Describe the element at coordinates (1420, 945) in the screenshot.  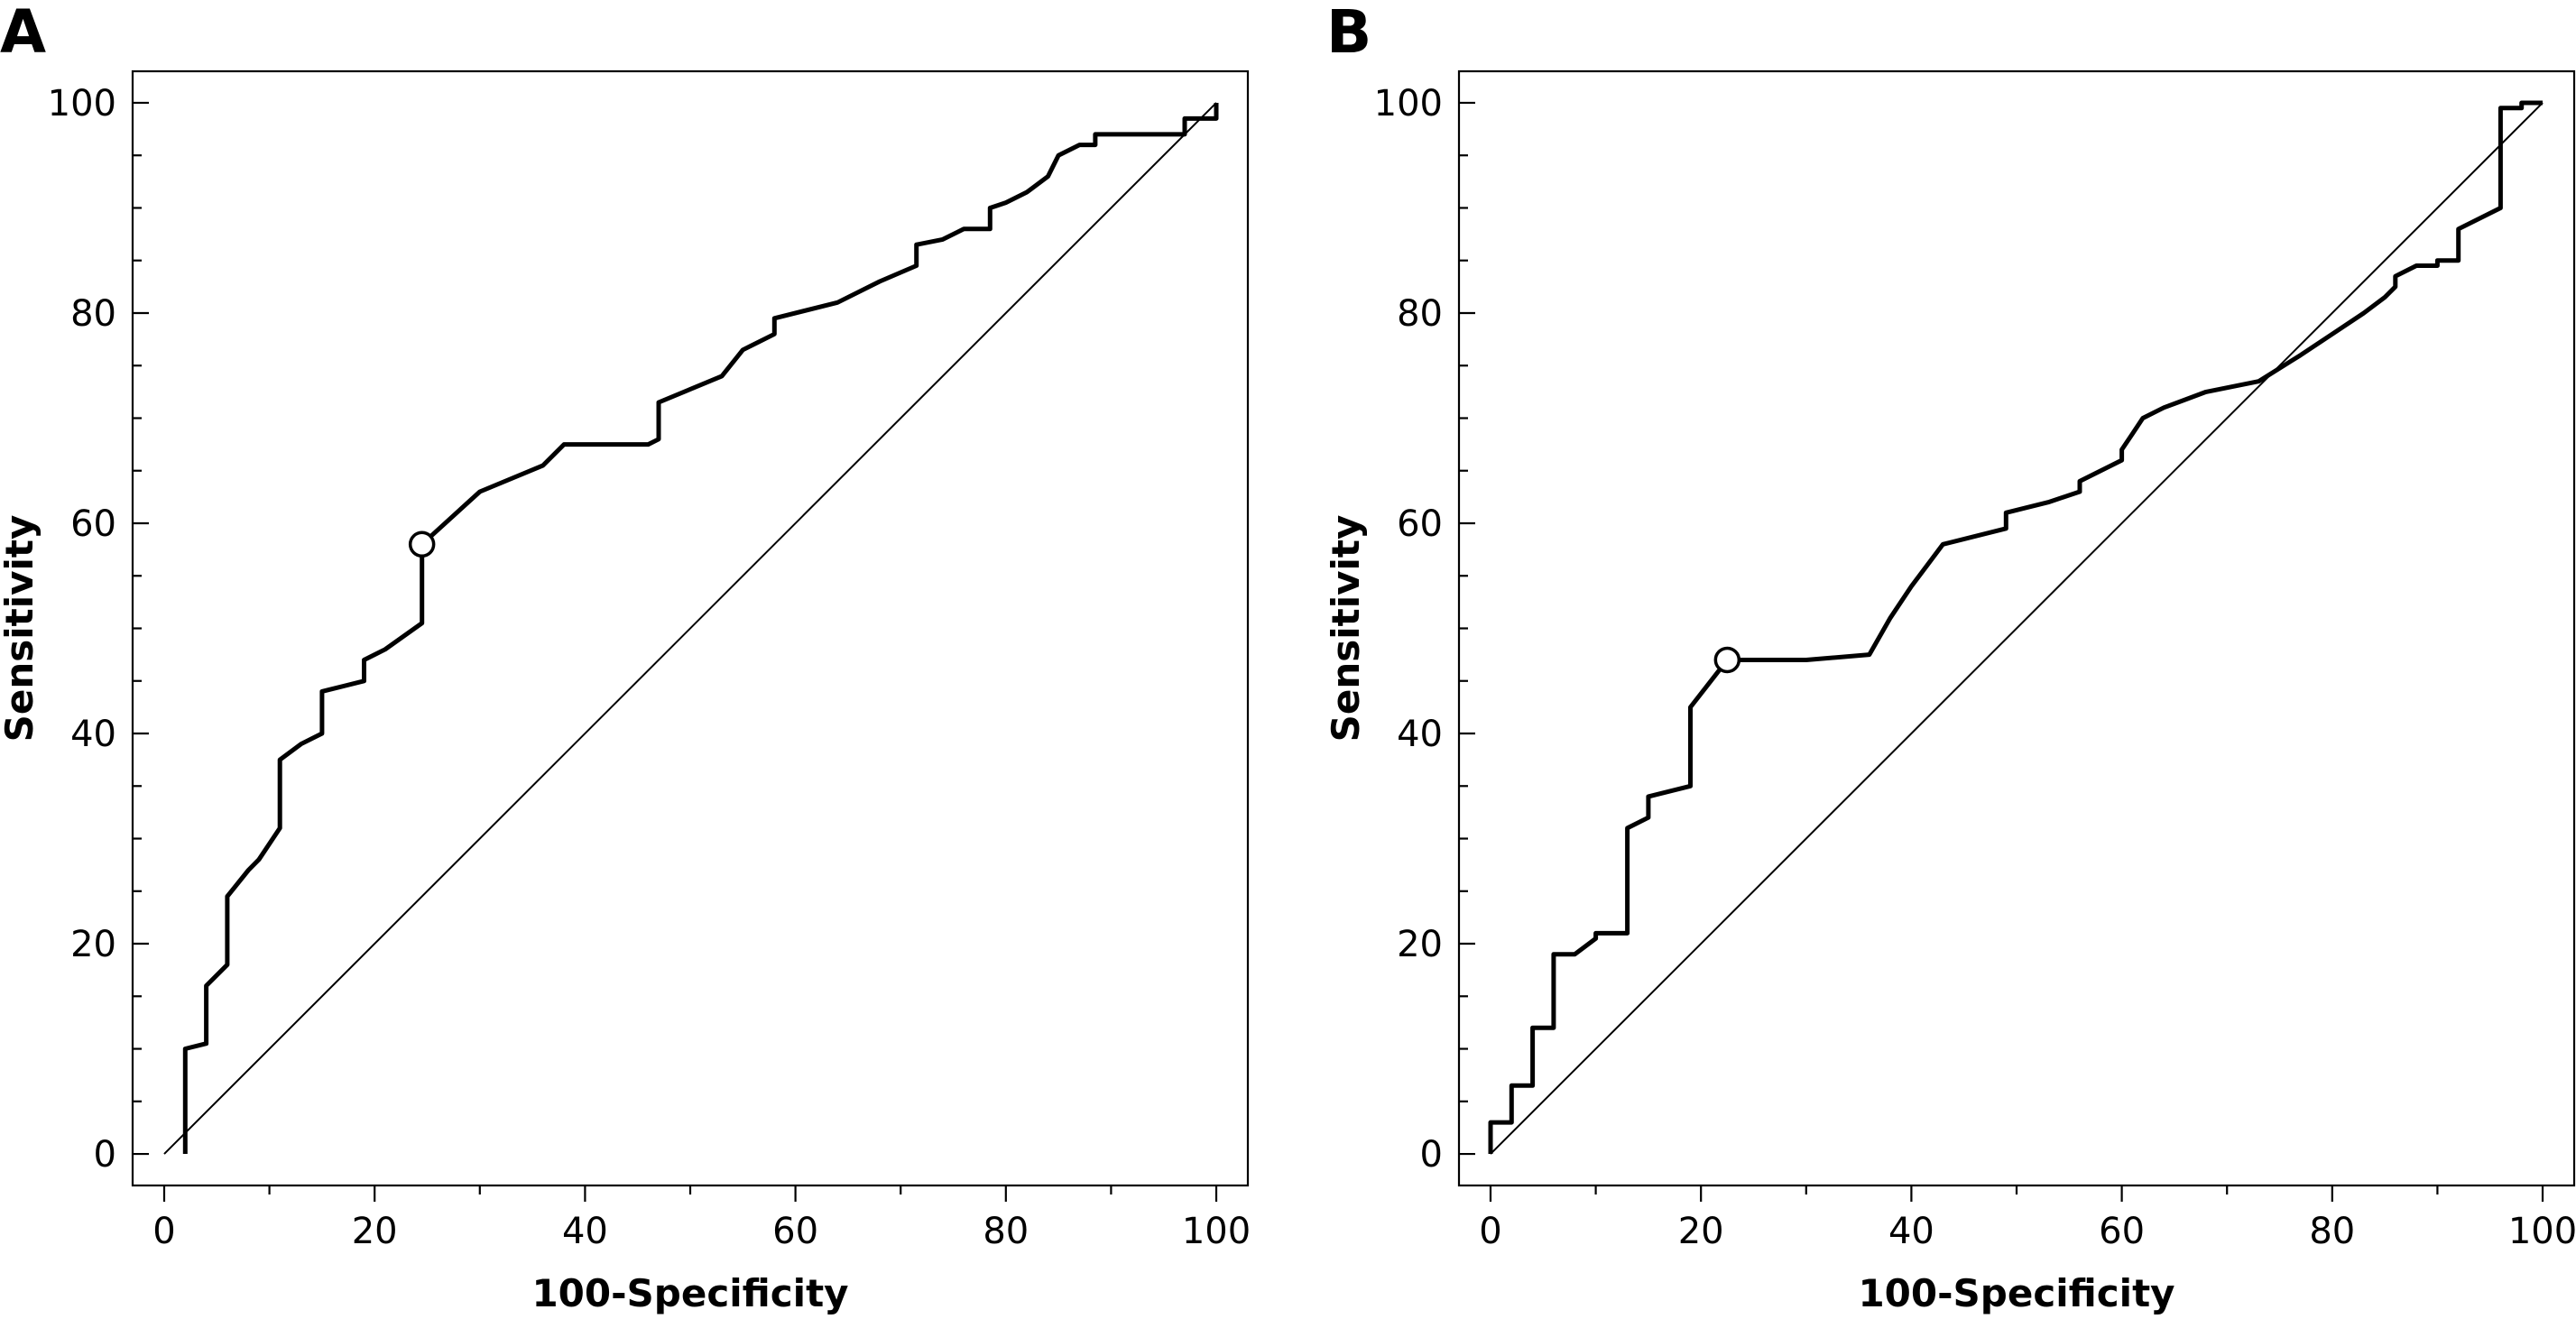
I see `panel-b-y-tick-label-20: 20` at that location.